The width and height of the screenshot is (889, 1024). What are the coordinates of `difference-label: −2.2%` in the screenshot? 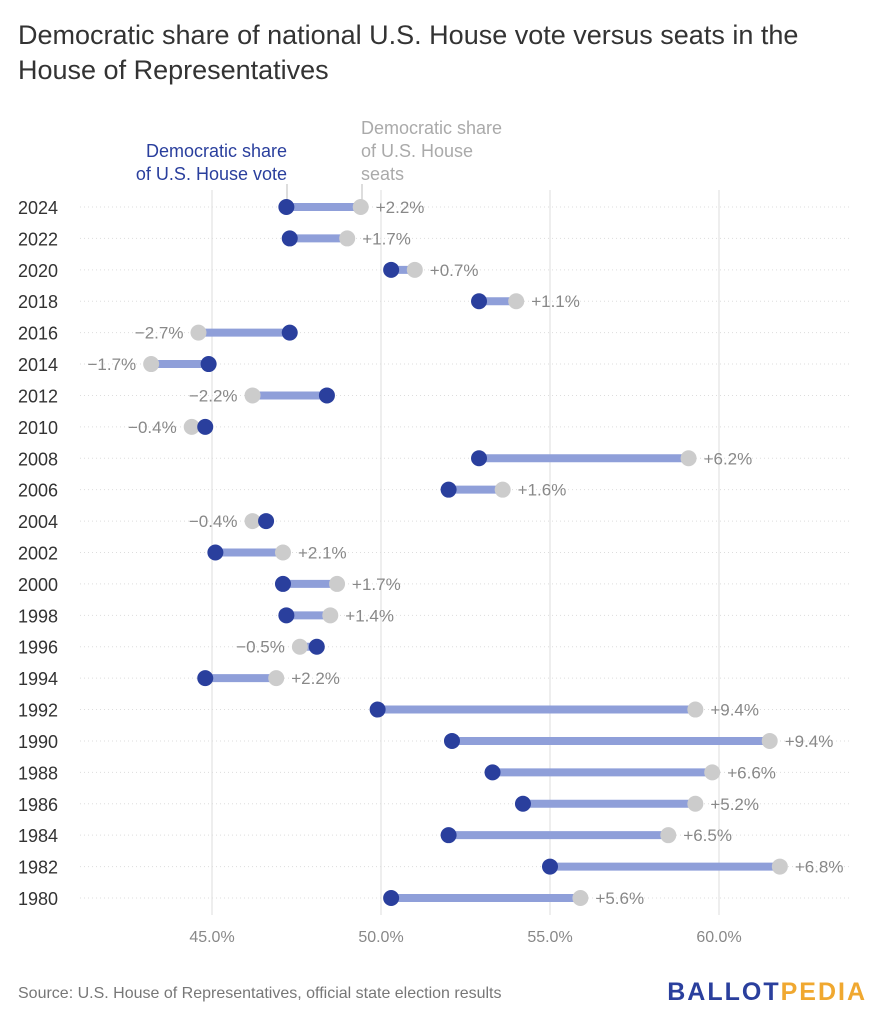 It's located at (213, 395).